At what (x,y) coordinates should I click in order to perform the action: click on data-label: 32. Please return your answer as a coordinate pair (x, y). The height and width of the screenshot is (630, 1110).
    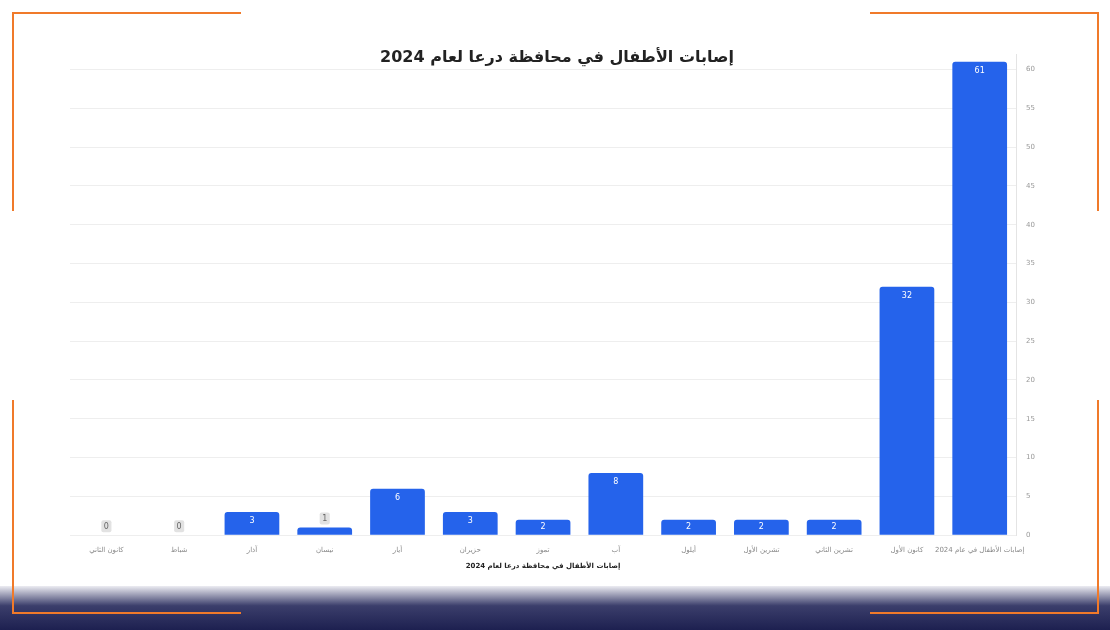
    Looking at the image, I should click on (907, 295).